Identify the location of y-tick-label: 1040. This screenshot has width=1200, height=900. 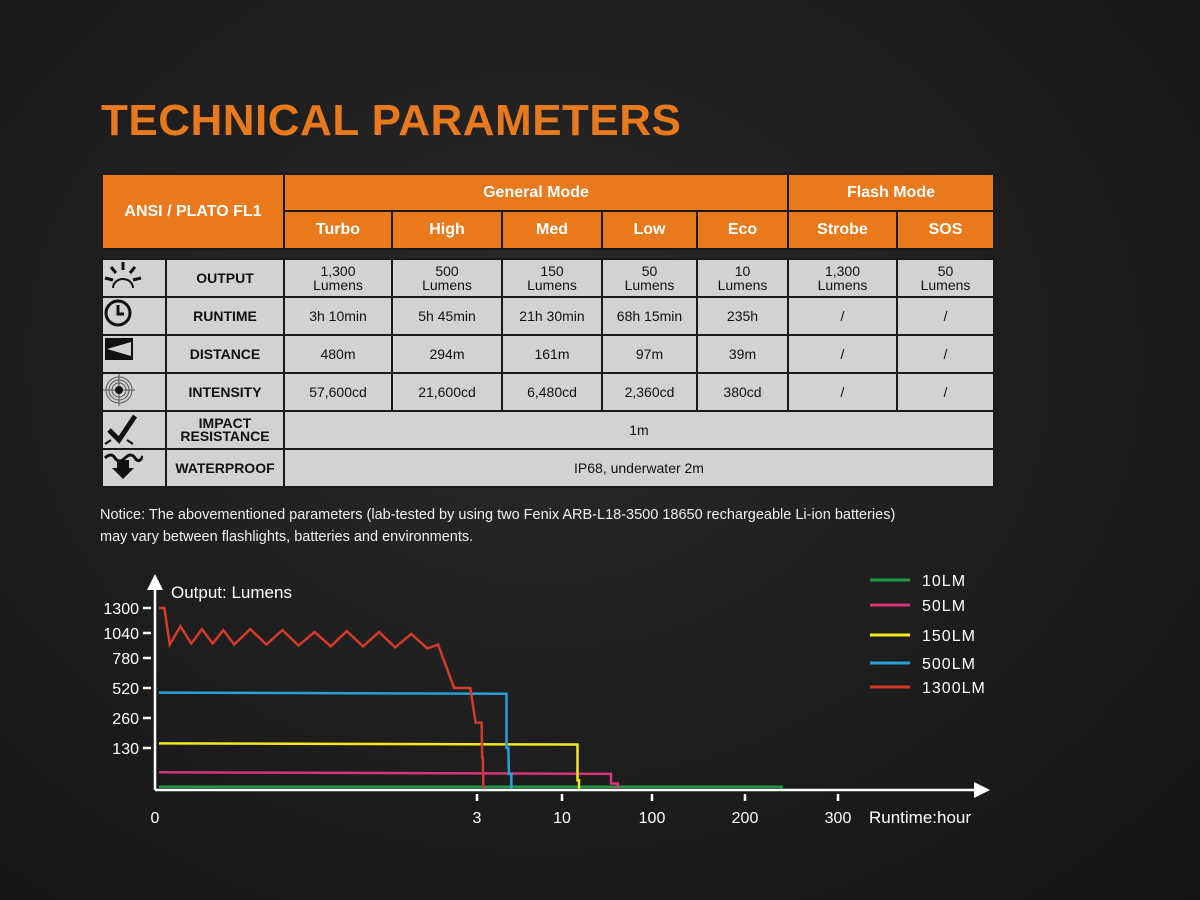
(121, 634).